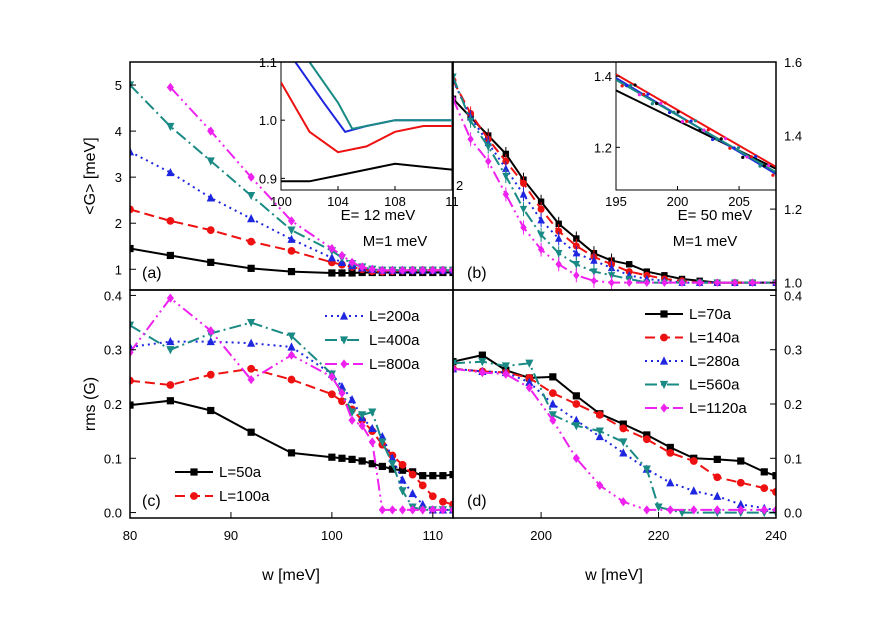 This screenshot has height=622, width=872. Describe the element at coordinates (696, 125) in the screenshot. I see `inset-b-plot` at that location.